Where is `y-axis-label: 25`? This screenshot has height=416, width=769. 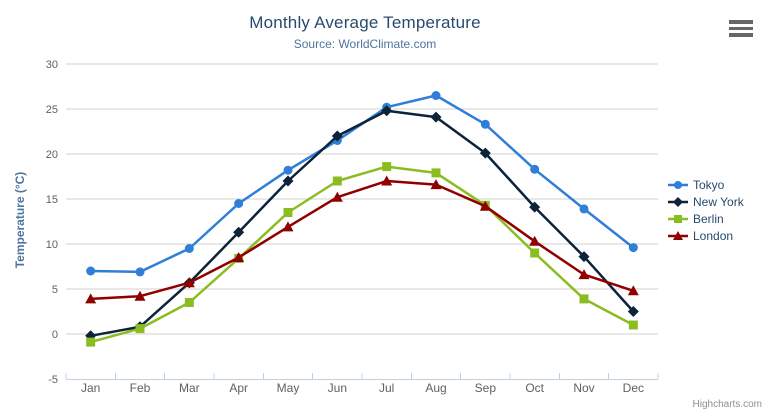 y-axis-label: 25 is located at coordinates (52, 110).